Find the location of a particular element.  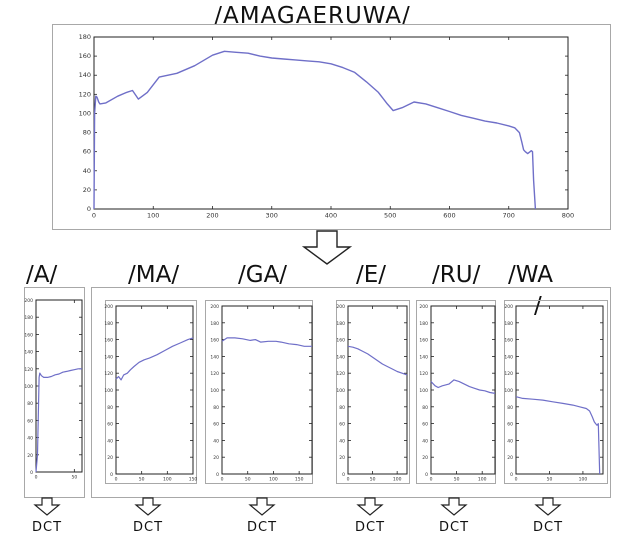

segment-label: /WA is located at coordinates (530, 275).